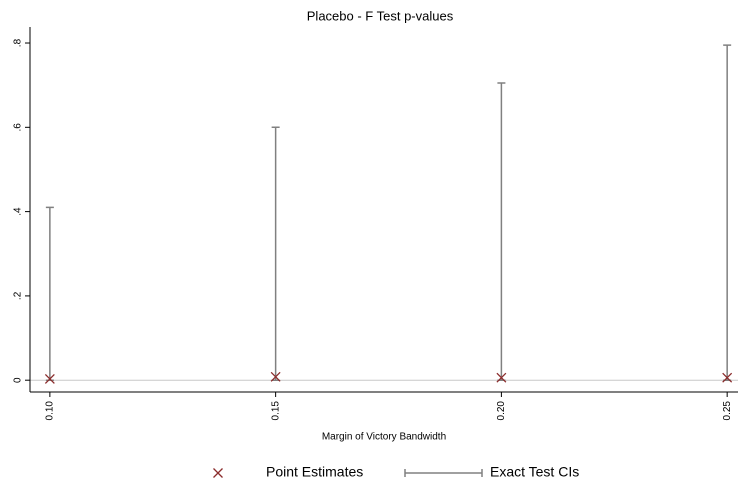 This screenshot has height=493, width=743. Describe the element at coordinates (18, 380) in the screenshot. I see `y-tick-label: 0` at that location.